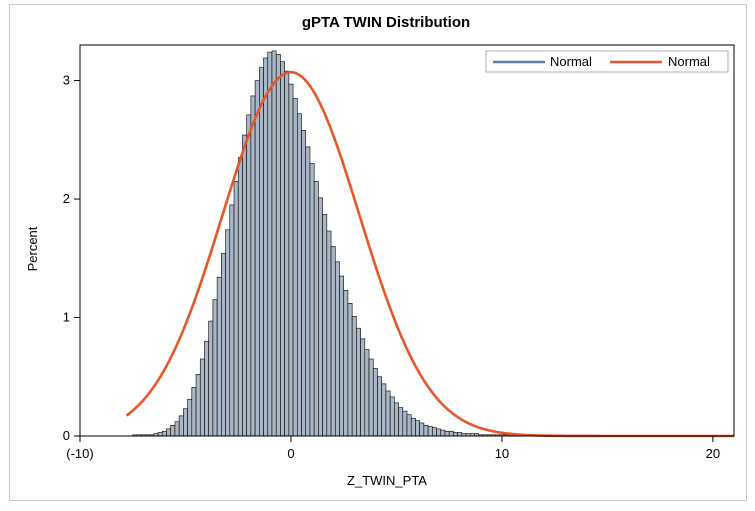  I want to click on y-axis-label: Percent, so click(32, 248).